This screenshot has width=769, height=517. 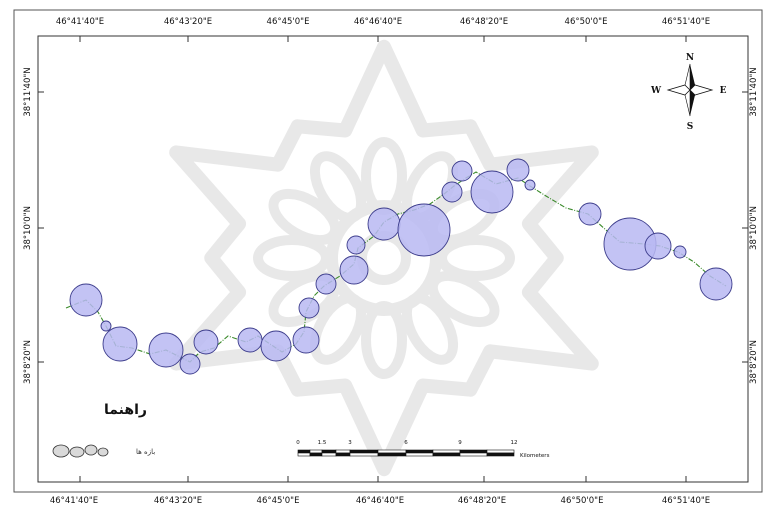 I want to click on compass-w-label: W, so click(x=656, y=91).